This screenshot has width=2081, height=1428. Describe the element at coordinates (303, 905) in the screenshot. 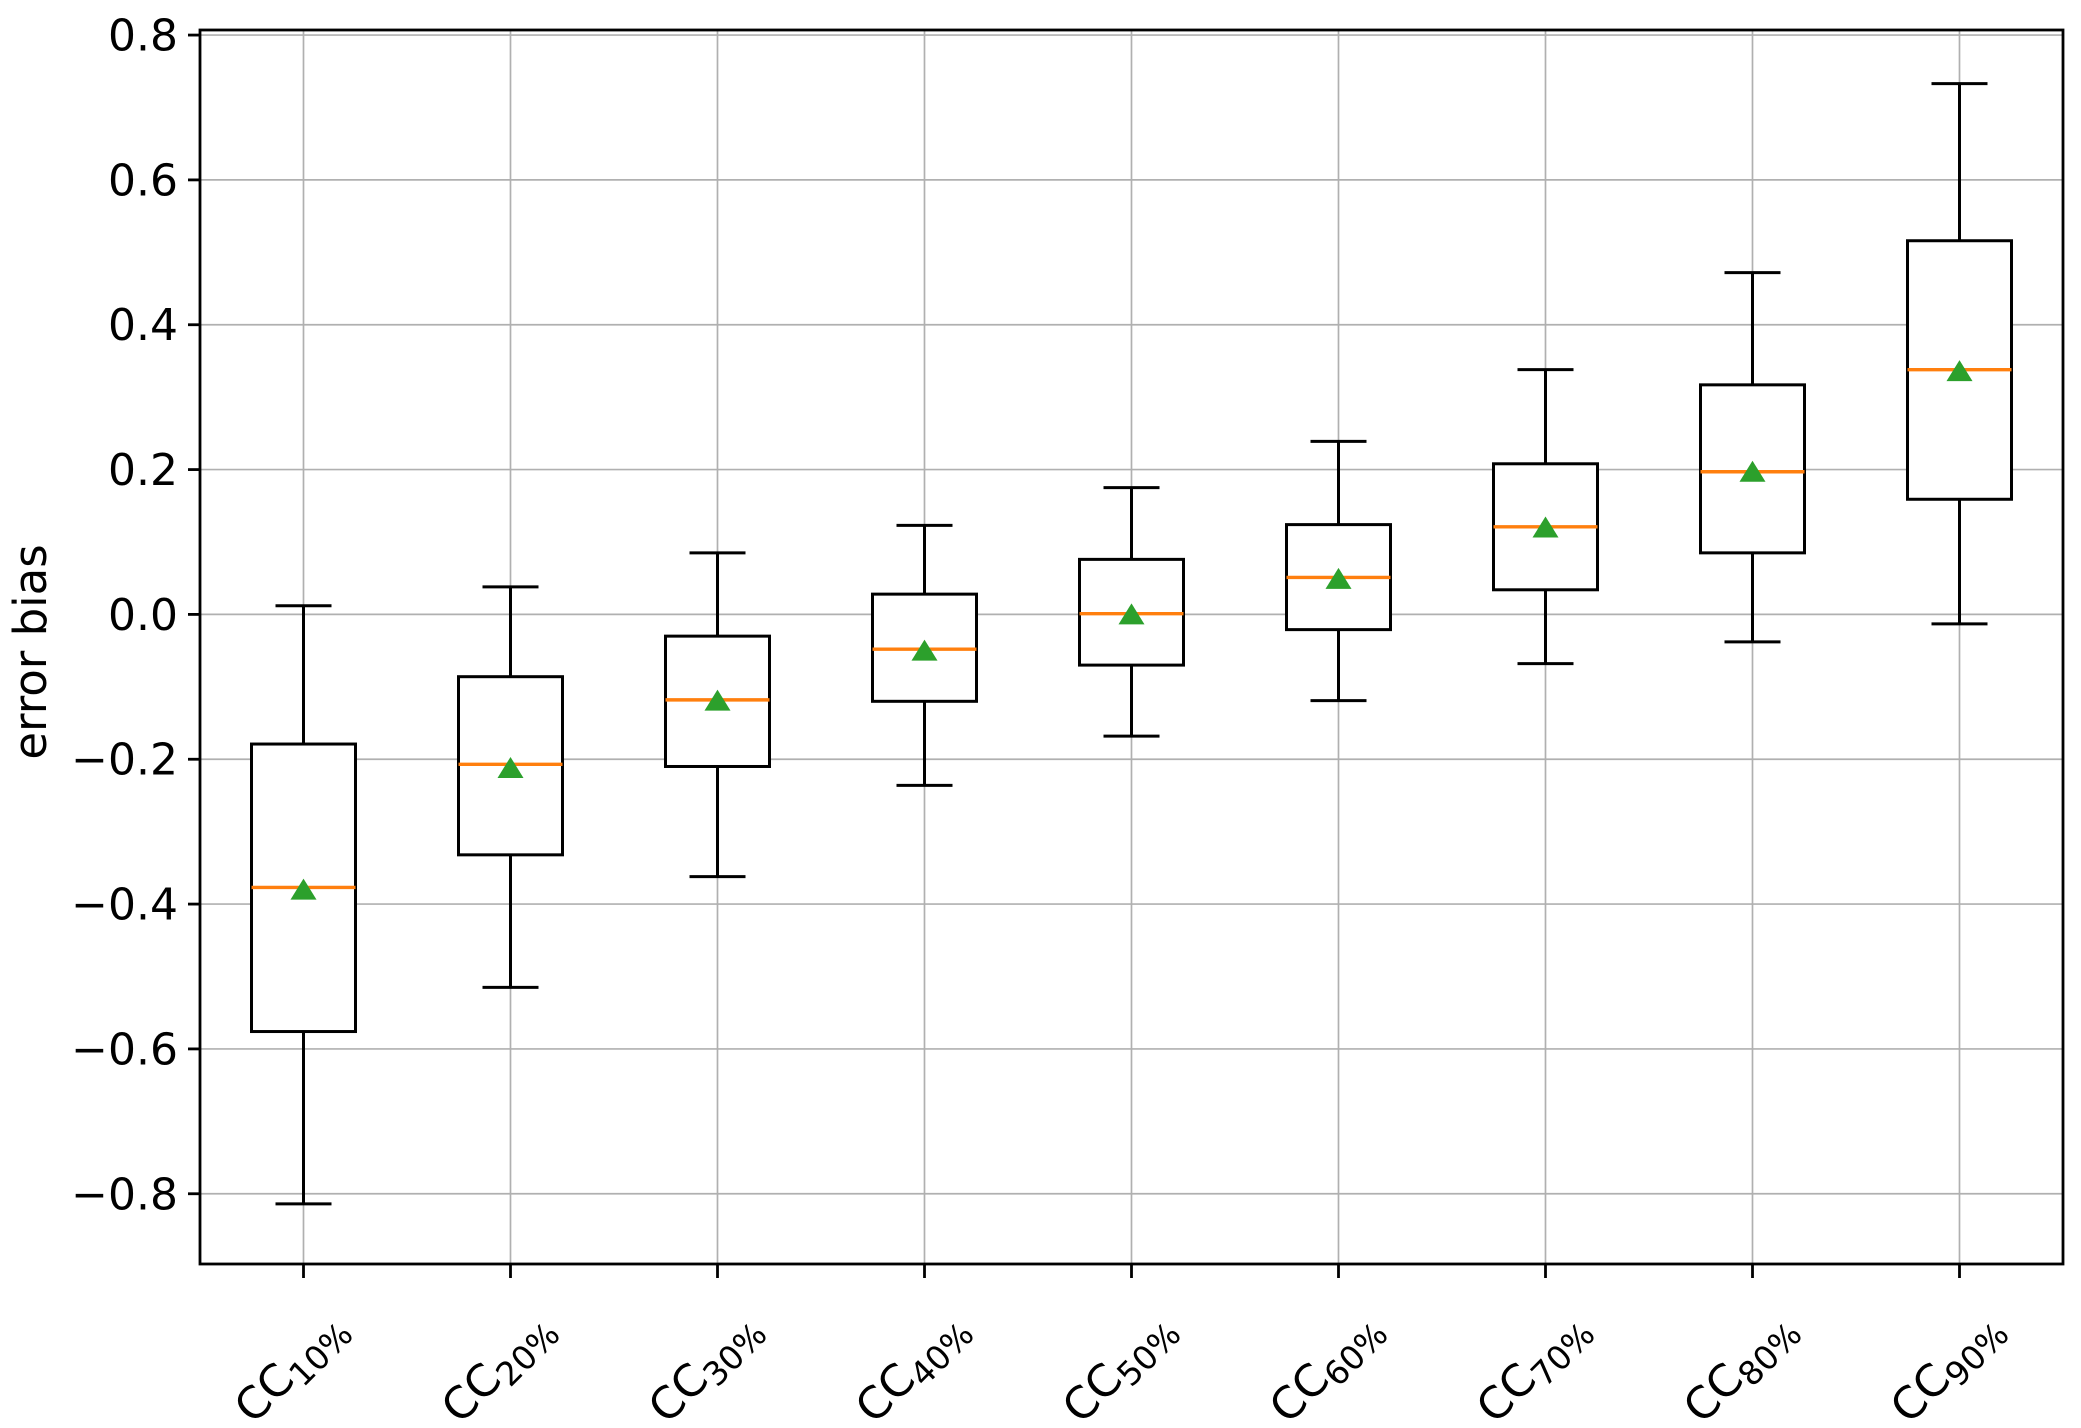

I see `boxplot-group-CC10%` at that location.